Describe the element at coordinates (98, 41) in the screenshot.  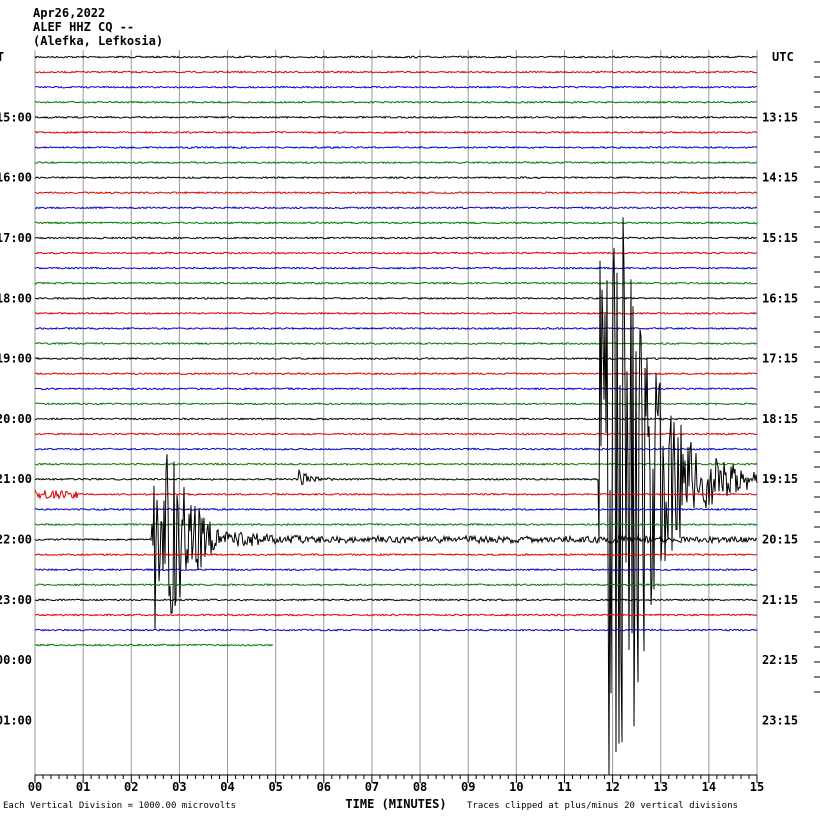
I see `header-location: (Alefka, Lefkosia)` at that location.